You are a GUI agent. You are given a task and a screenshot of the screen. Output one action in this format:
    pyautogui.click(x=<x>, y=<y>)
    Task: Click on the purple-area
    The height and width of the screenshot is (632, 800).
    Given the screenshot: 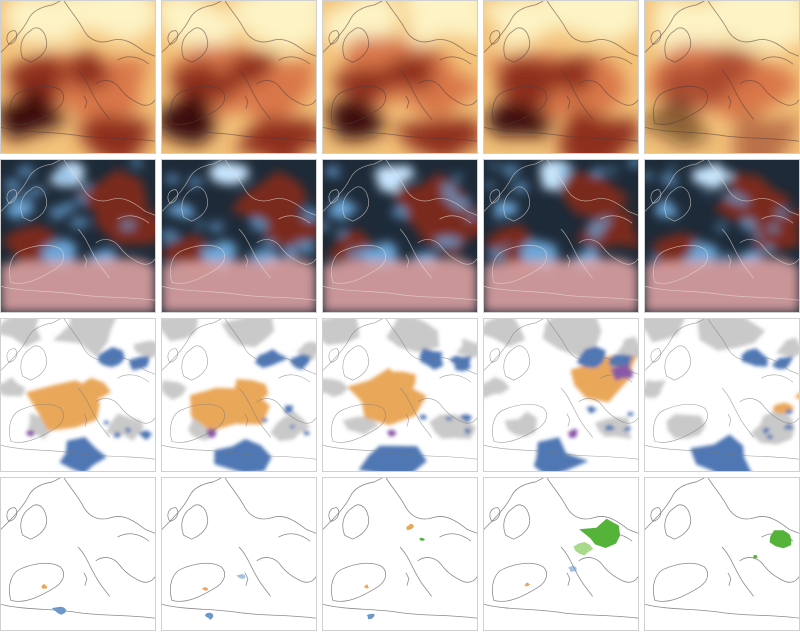 What is the action you would take?
    pyautogui.click(x=211, y=433)
    